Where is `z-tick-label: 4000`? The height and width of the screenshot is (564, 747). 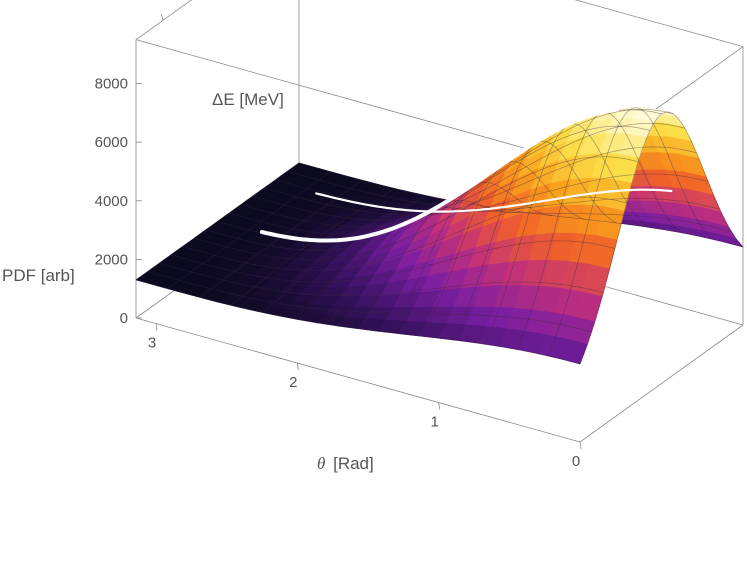 z-tick-label: 4000 is located at coordinates (111, 201).